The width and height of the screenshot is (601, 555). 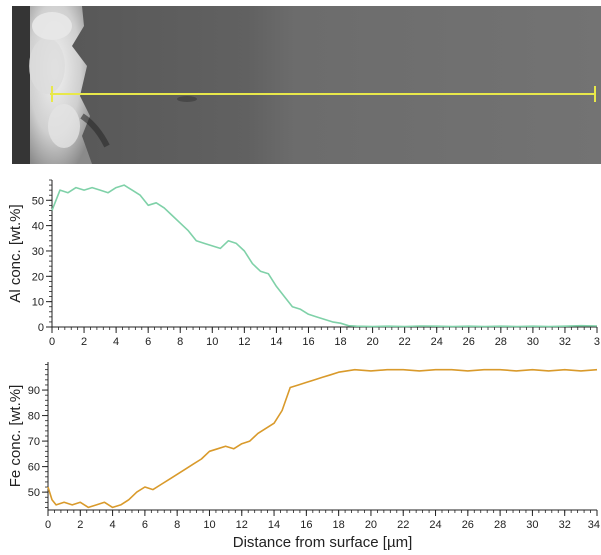 What do you see at coordinates (38, 227) in the screenshot?
I see `y-tick-label: 40` at bounding box center [38, 227].